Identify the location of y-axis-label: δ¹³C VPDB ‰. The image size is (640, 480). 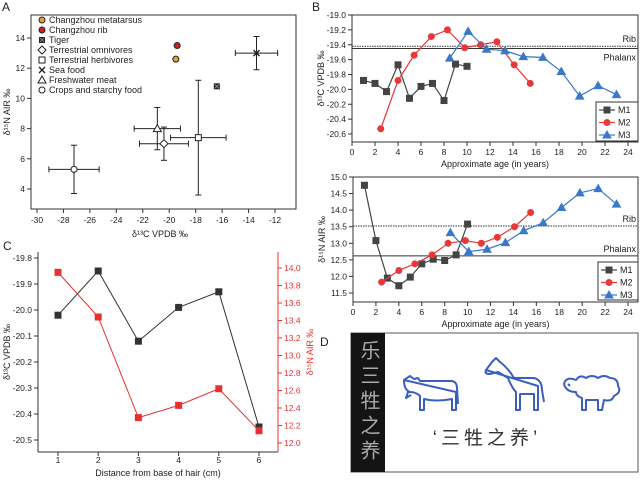
(321, 78).